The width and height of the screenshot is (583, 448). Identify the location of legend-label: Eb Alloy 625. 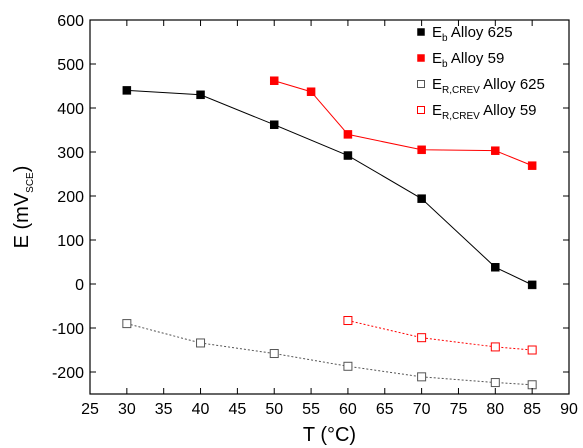
(472, 34).